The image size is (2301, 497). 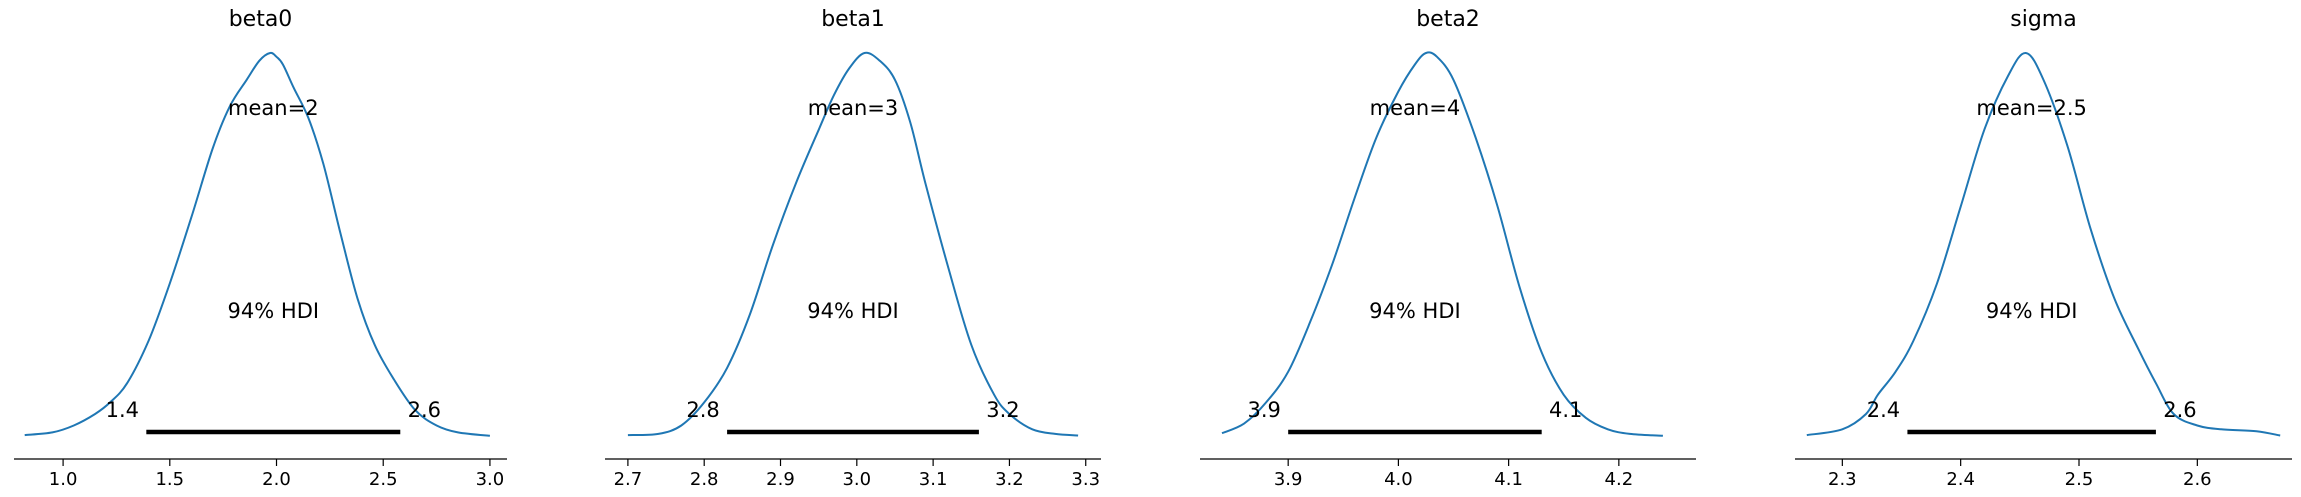 I want to click on x-tick-label: 3.9, so click(x=1288, y=479).